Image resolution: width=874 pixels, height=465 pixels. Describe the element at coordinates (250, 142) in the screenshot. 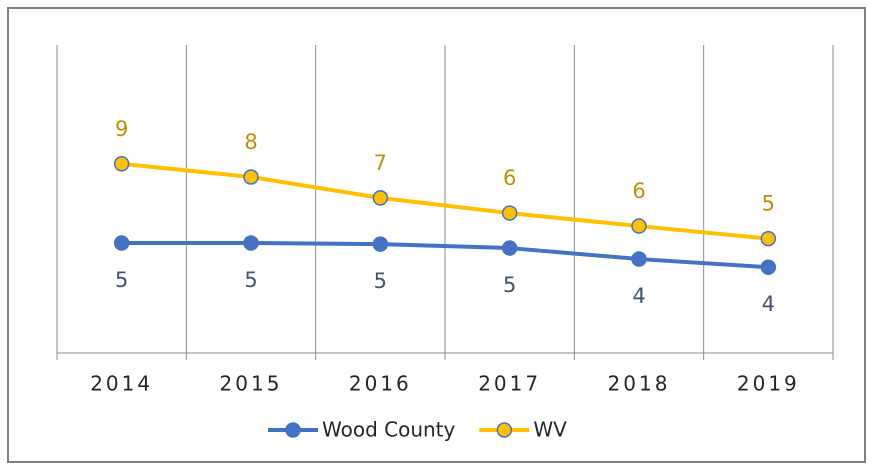

I see `data-label: 8` at that location.